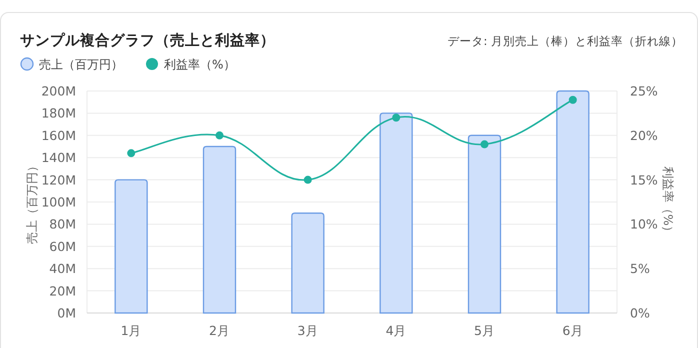 The image size is (698, 348). I want to click on y2-tick-label: 10%, so click(644, 224).